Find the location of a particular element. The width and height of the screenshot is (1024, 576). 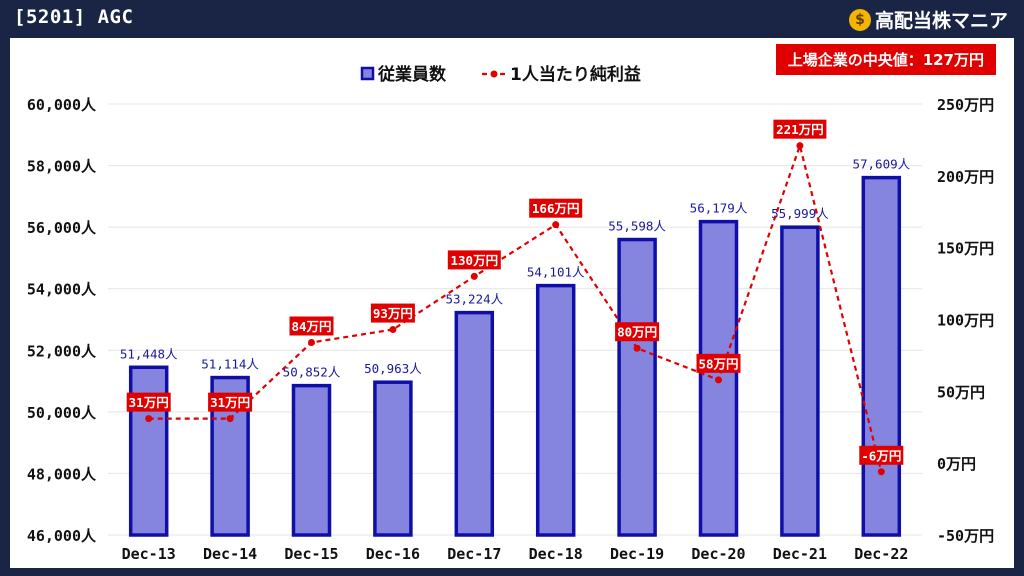

y-left-tick-label: 56,000人 is located at coordinates (62, 228).